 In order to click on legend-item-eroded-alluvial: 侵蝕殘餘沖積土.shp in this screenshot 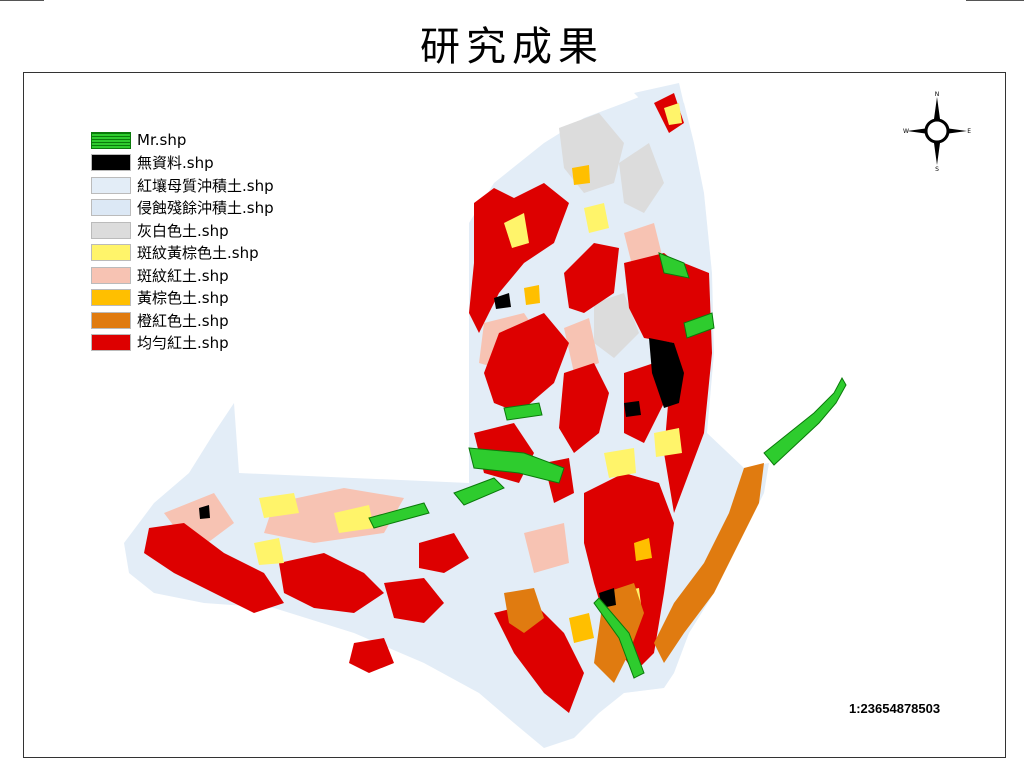, I will do `click(182, 208)`.